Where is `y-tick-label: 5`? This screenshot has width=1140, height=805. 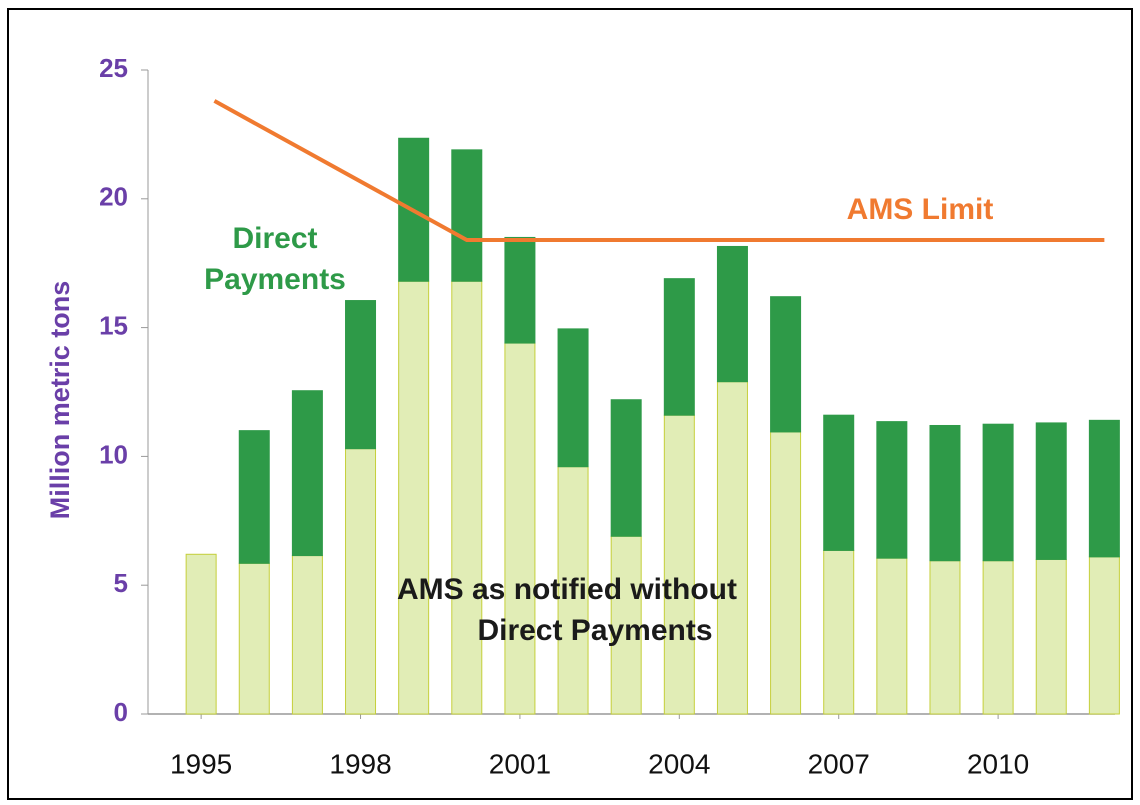 y-tick-label: 5 is located at coordinates (121, 583).